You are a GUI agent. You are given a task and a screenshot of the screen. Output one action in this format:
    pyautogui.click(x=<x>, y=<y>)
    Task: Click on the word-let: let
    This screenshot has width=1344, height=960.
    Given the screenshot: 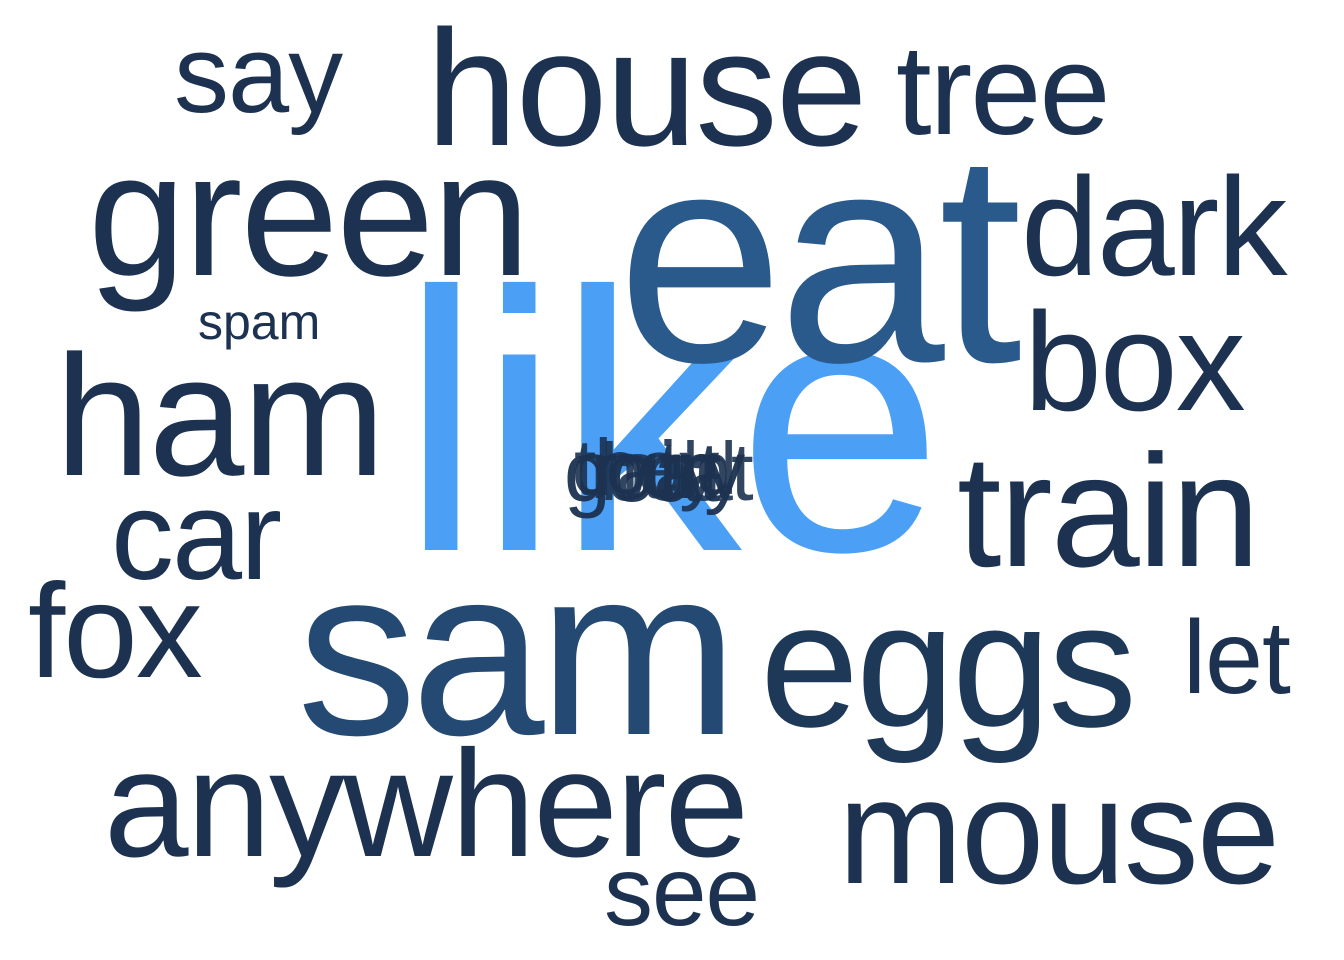 What is the action you would take?
    pyautogui.click(x=1237, y=658)
    